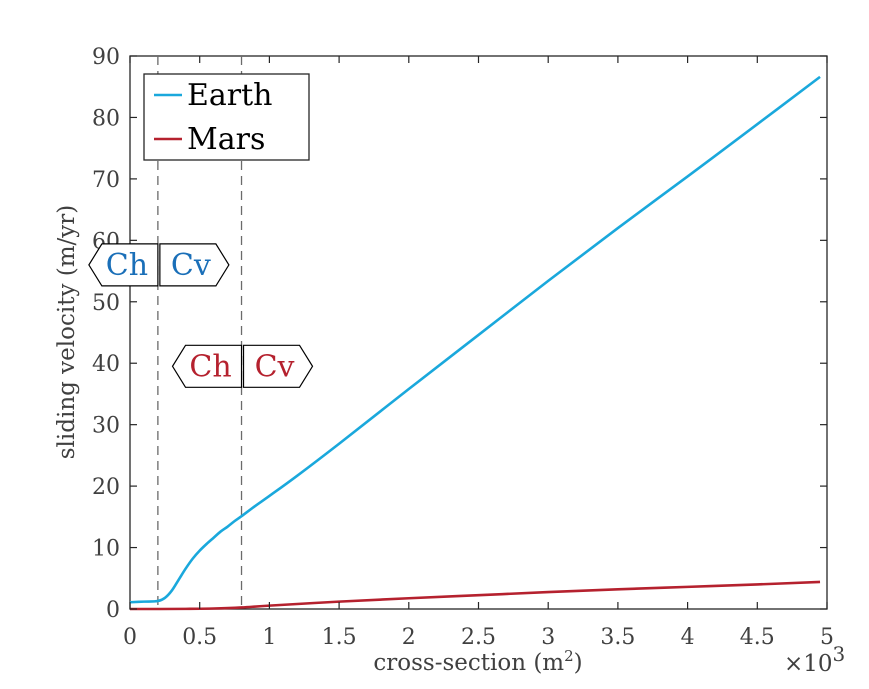 Image resolution: width=869 pixels, height=689 pixels. What do you see at coordinates (113, 610) in the screenshot?
I see `y-tick-label: 0` at bounding box center [113, 610].